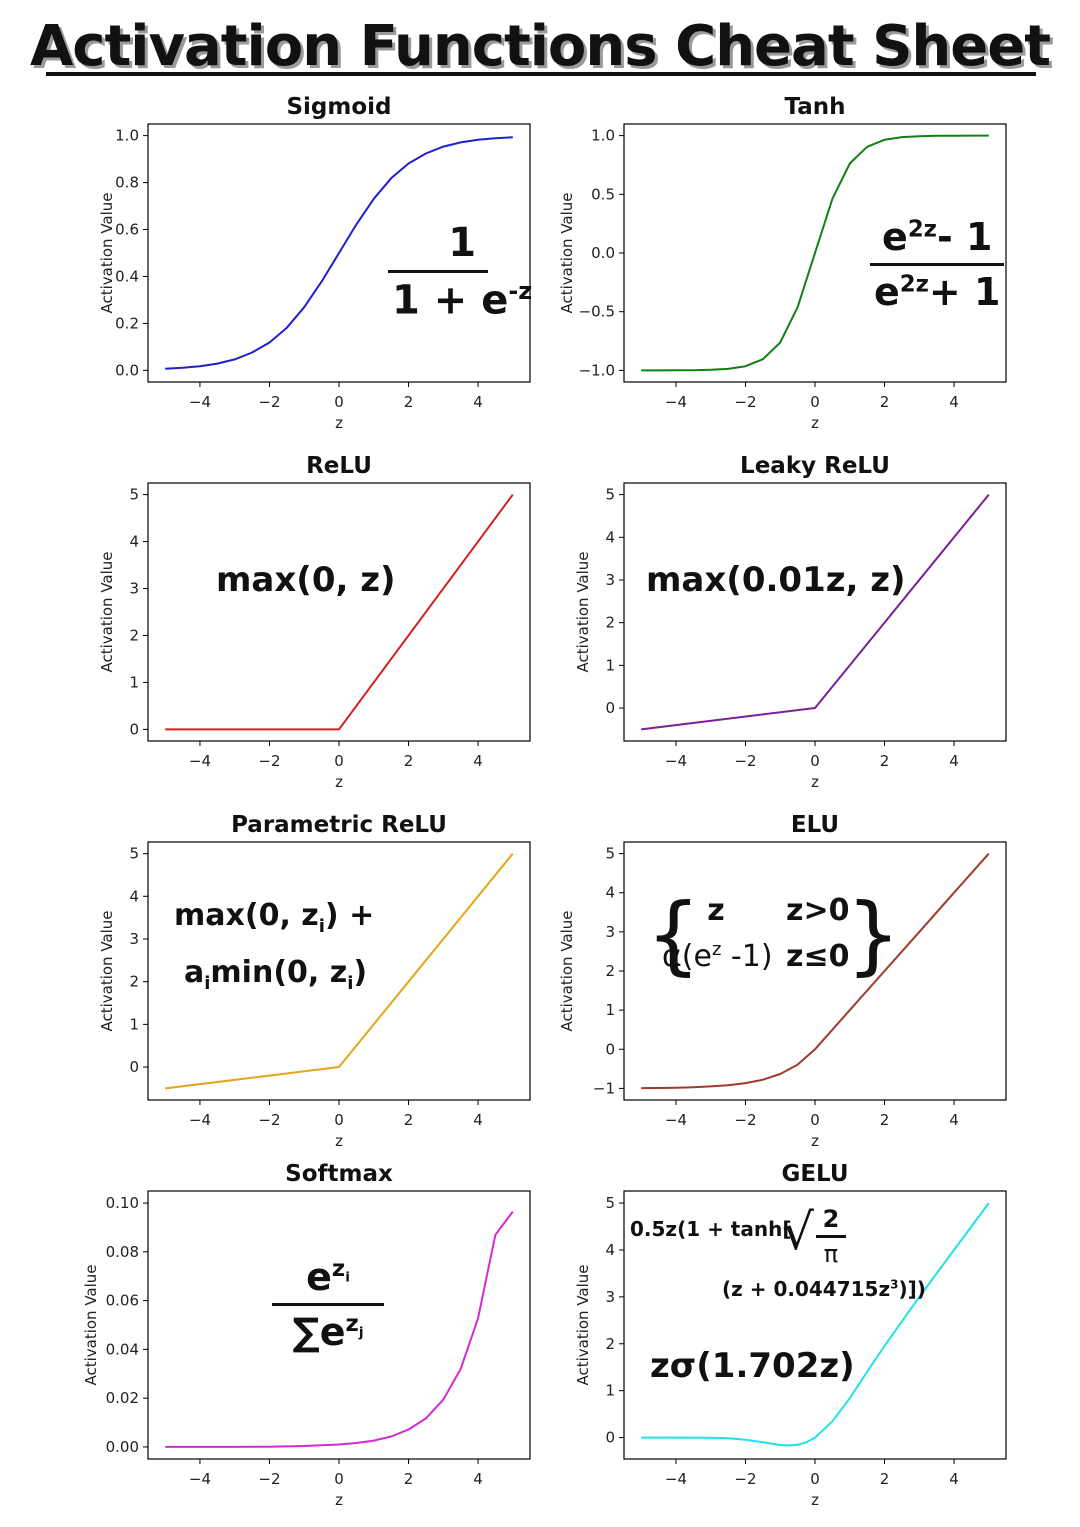 The image size is (1080, 1527). Describe the element at coordinates (603, 136) in the screenshot. I see `tanh-y-tick-label: 1.0` at that location.